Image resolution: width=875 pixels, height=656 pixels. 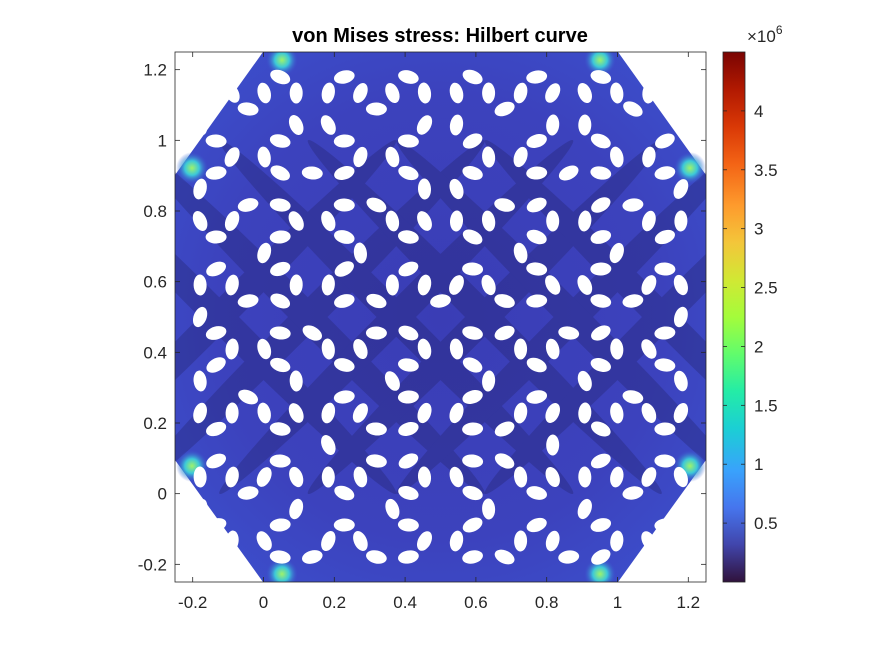 What do you see at coordinates (155, 352) in the screenshot?
I see `y-tick-label: 0.4` at bounding box center [155, 352].